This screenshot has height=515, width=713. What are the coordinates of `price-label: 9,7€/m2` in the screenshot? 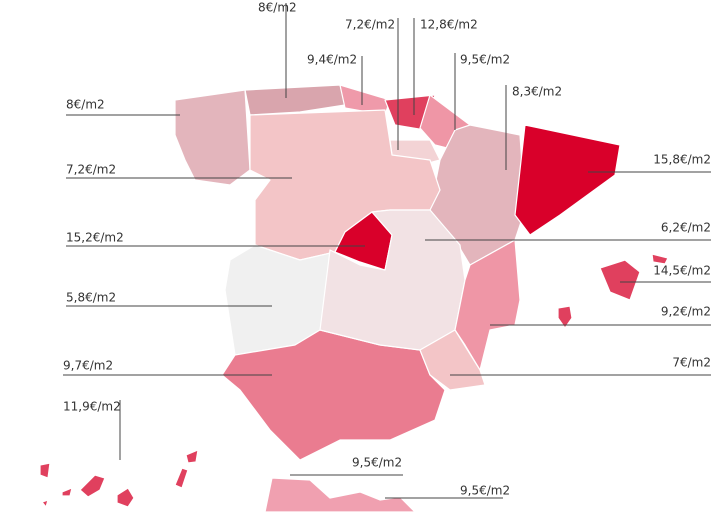 It's located at (88, 366).